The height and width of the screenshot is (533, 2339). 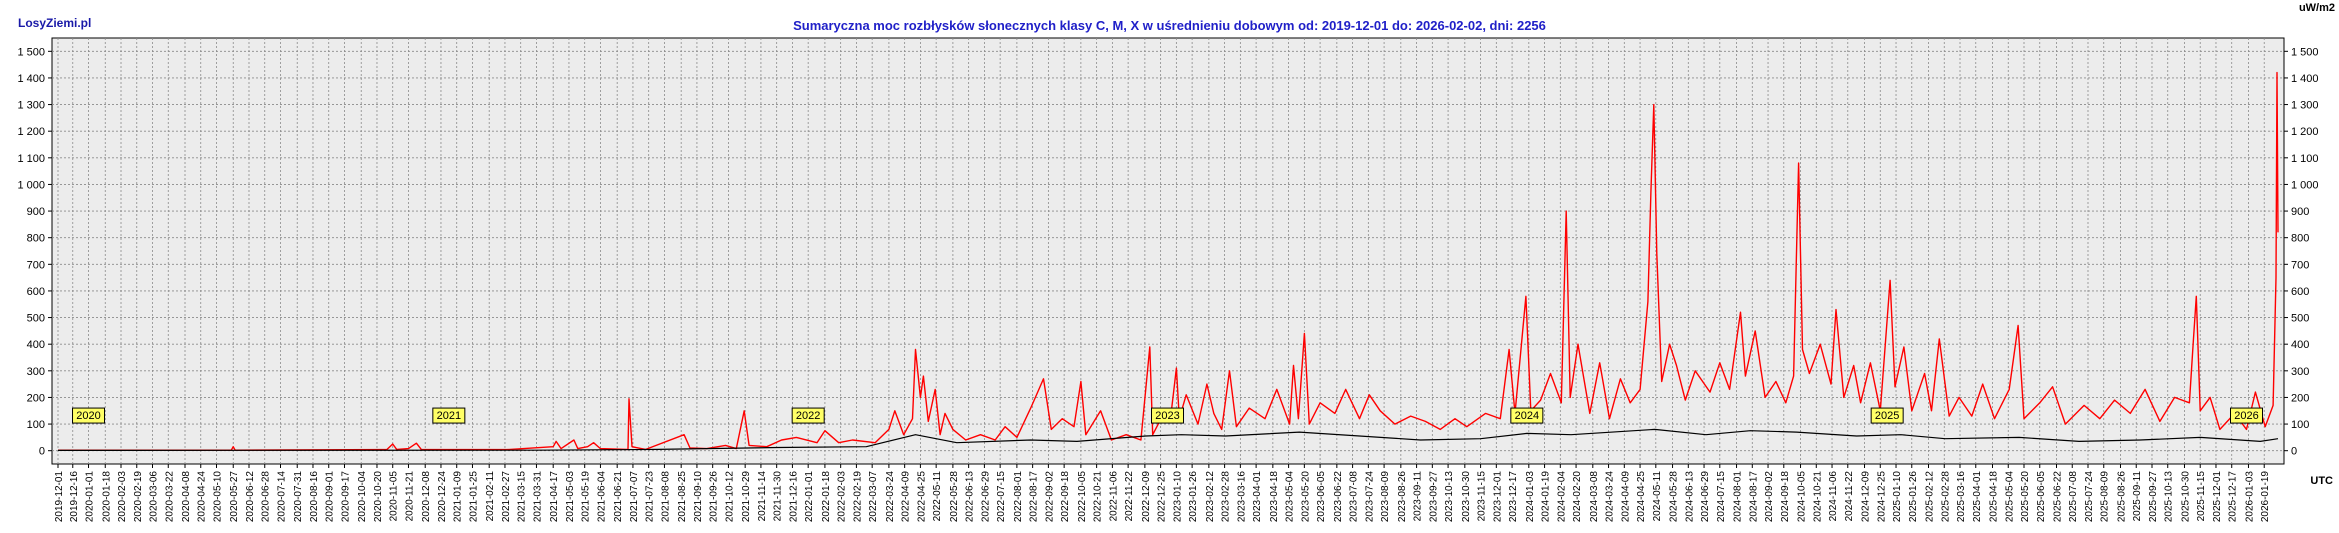 What do you see at coordinates (1402, 497) in the screenshot?
I see `x-tick-label: 2023-08-26` at bounding box center [1402, 497].